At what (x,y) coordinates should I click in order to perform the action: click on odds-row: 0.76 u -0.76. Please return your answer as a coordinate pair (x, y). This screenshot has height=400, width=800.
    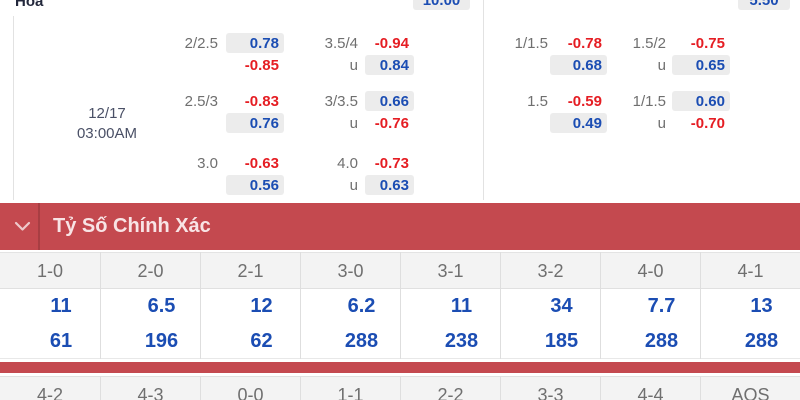
    Looking at the image, I should click on (213, 123).